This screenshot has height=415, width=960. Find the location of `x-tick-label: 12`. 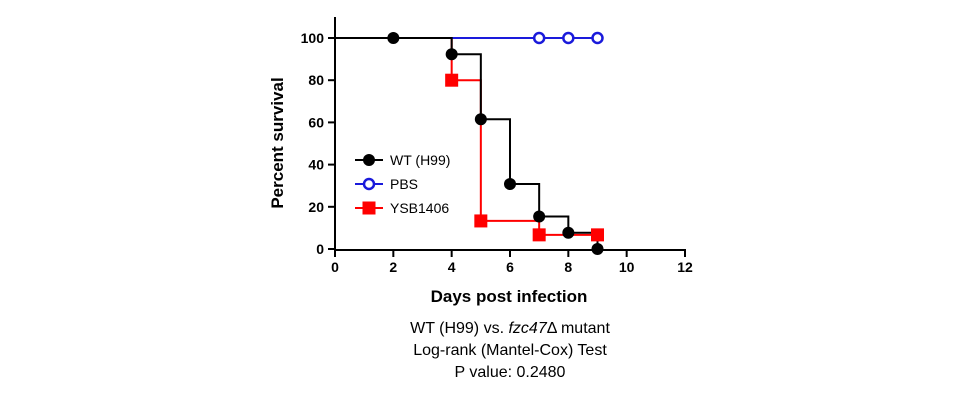

x-tick-label: 12 is located at coordinates (685, 267).